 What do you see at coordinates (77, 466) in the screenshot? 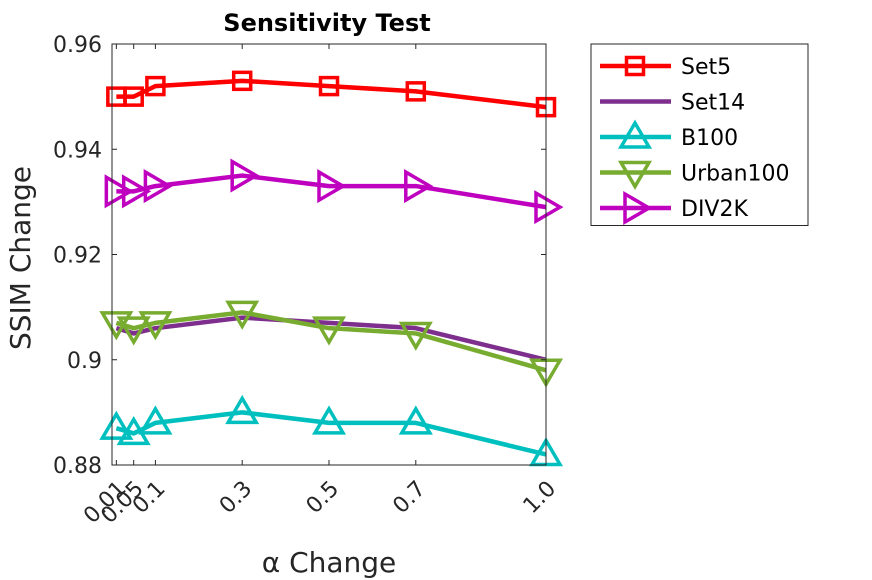
I see `y-tick-label: 0.88` at bounding box center [77, 466].